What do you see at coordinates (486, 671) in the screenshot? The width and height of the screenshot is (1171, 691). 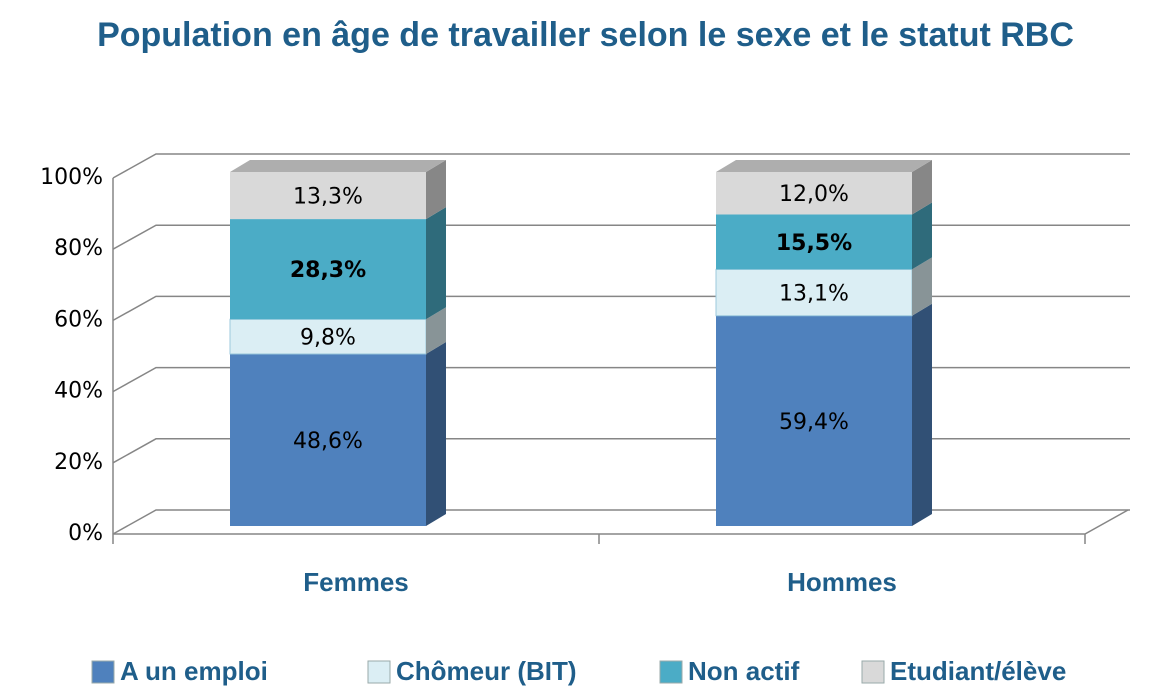 I see `legend-label: Chômeur (BIT)` at bounding box center [486, 671].